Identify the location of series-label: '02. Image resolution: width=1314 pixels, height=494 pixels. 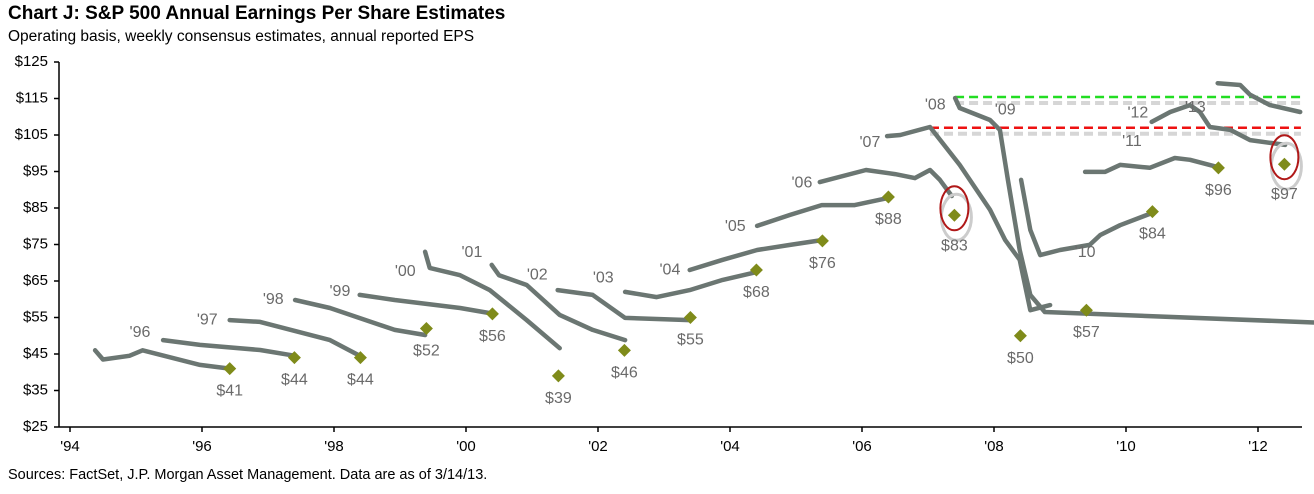
(537, 274).